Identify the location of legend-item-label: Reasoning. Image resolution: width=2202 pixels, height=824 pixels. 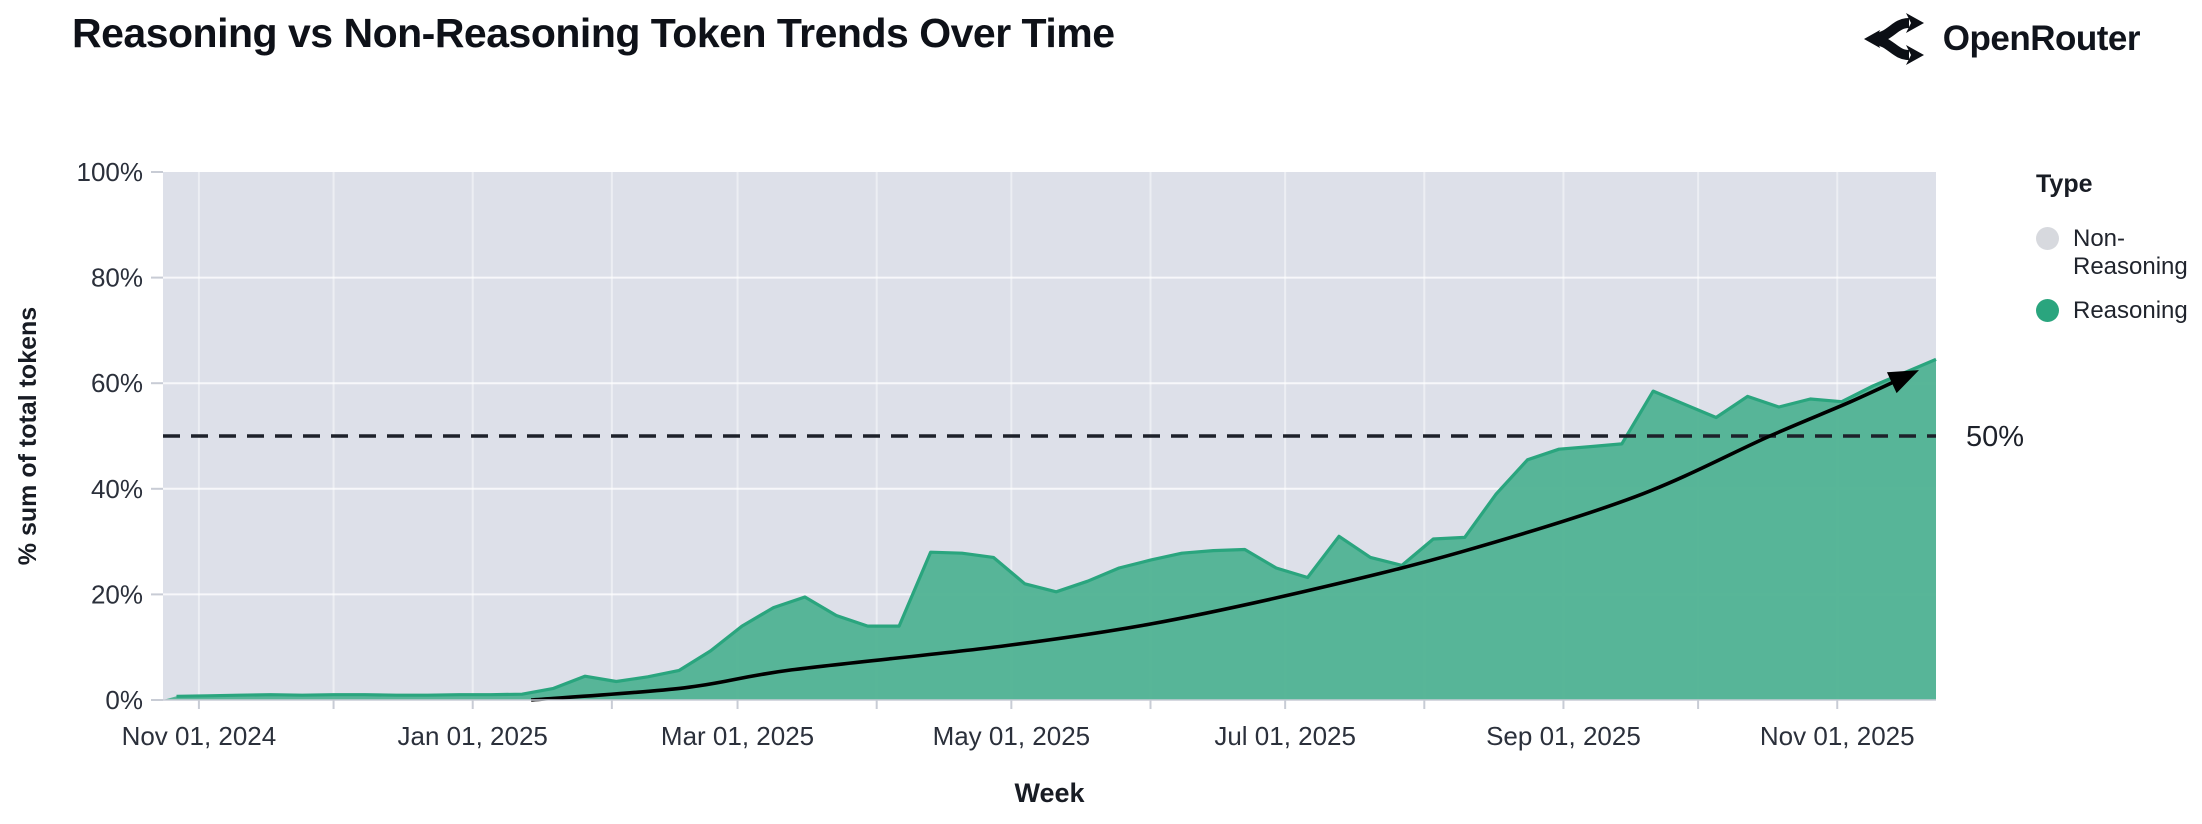
(2130, 310).